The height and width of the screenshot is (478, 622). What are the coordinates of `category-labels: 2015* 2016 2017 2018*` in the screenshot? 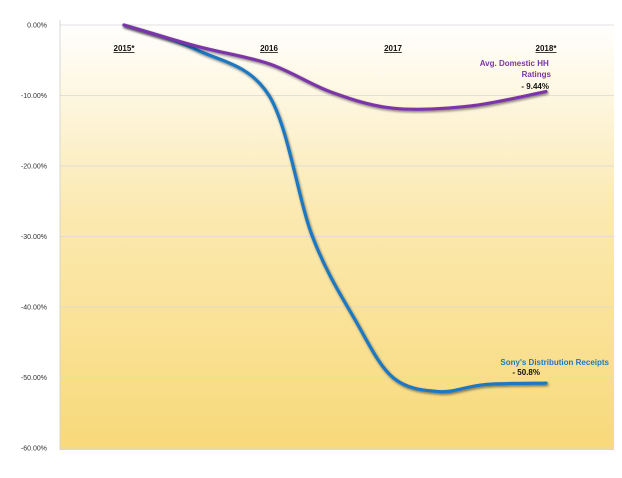 It's located at (336, 48).